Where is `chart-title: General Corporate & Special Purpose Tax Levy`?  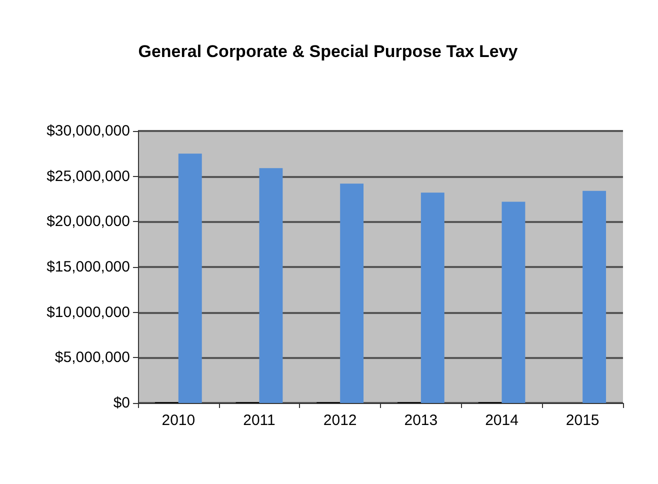
chart-title: General Corporate & Special Purpose Tax Levy is located at coordinates (328, 51).